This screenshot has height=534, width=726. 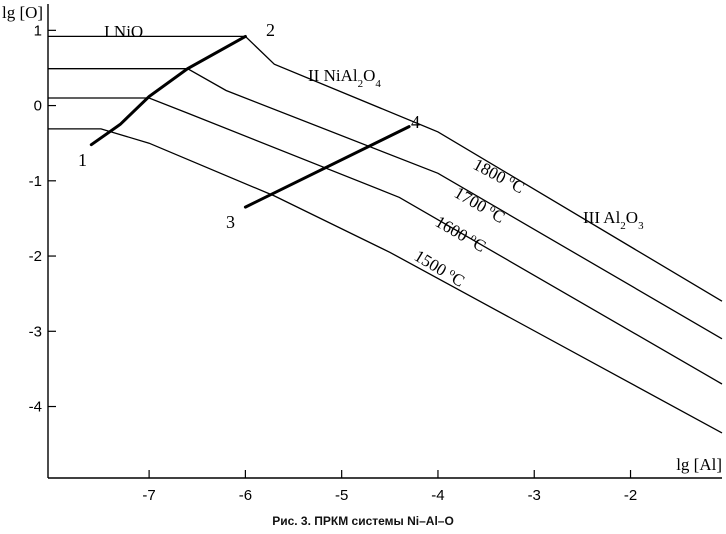 I want to click on region-roman: II, so click(x=316, y=75).